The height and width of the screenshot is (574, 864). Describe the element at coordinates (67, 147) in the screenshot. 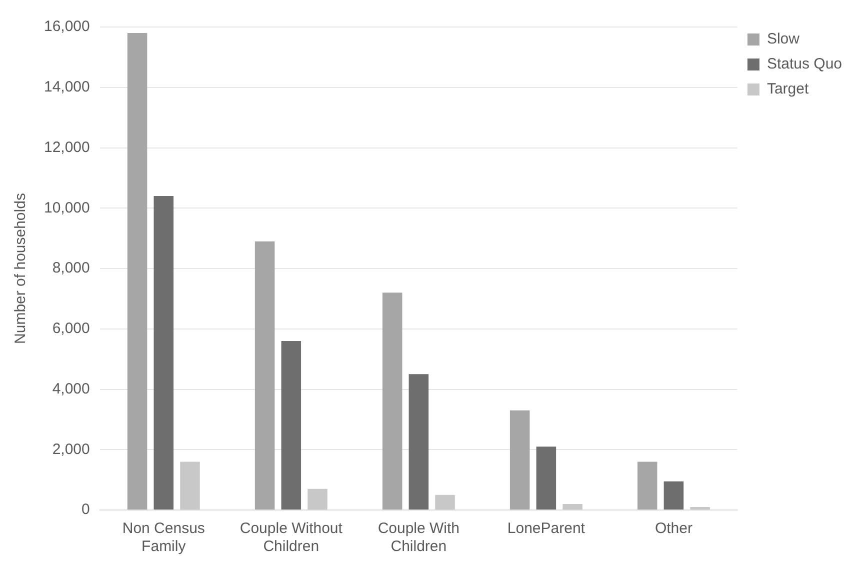

I see `y-tick-label: 12,000` at that location.